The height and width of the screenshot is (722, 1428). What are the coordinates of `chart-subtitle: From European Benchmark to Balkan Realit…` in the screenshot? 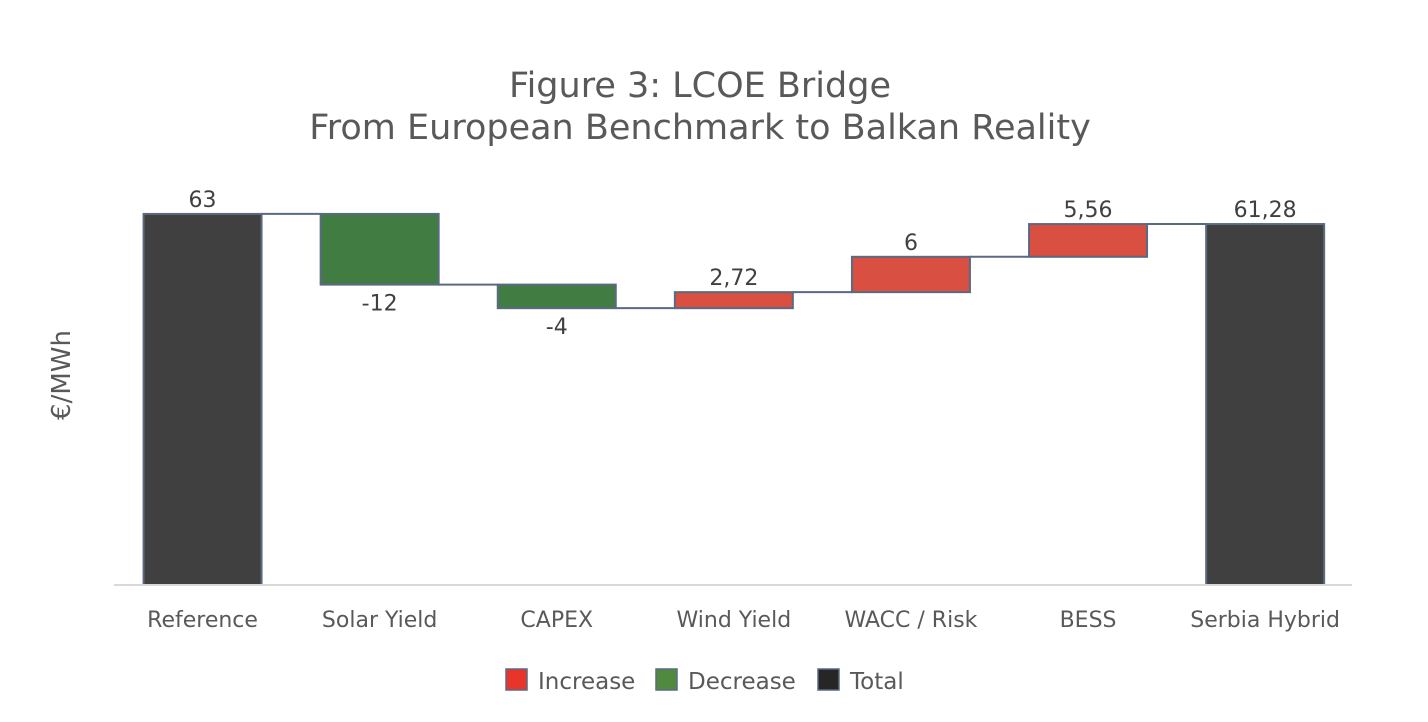 It's located at (700, 128).